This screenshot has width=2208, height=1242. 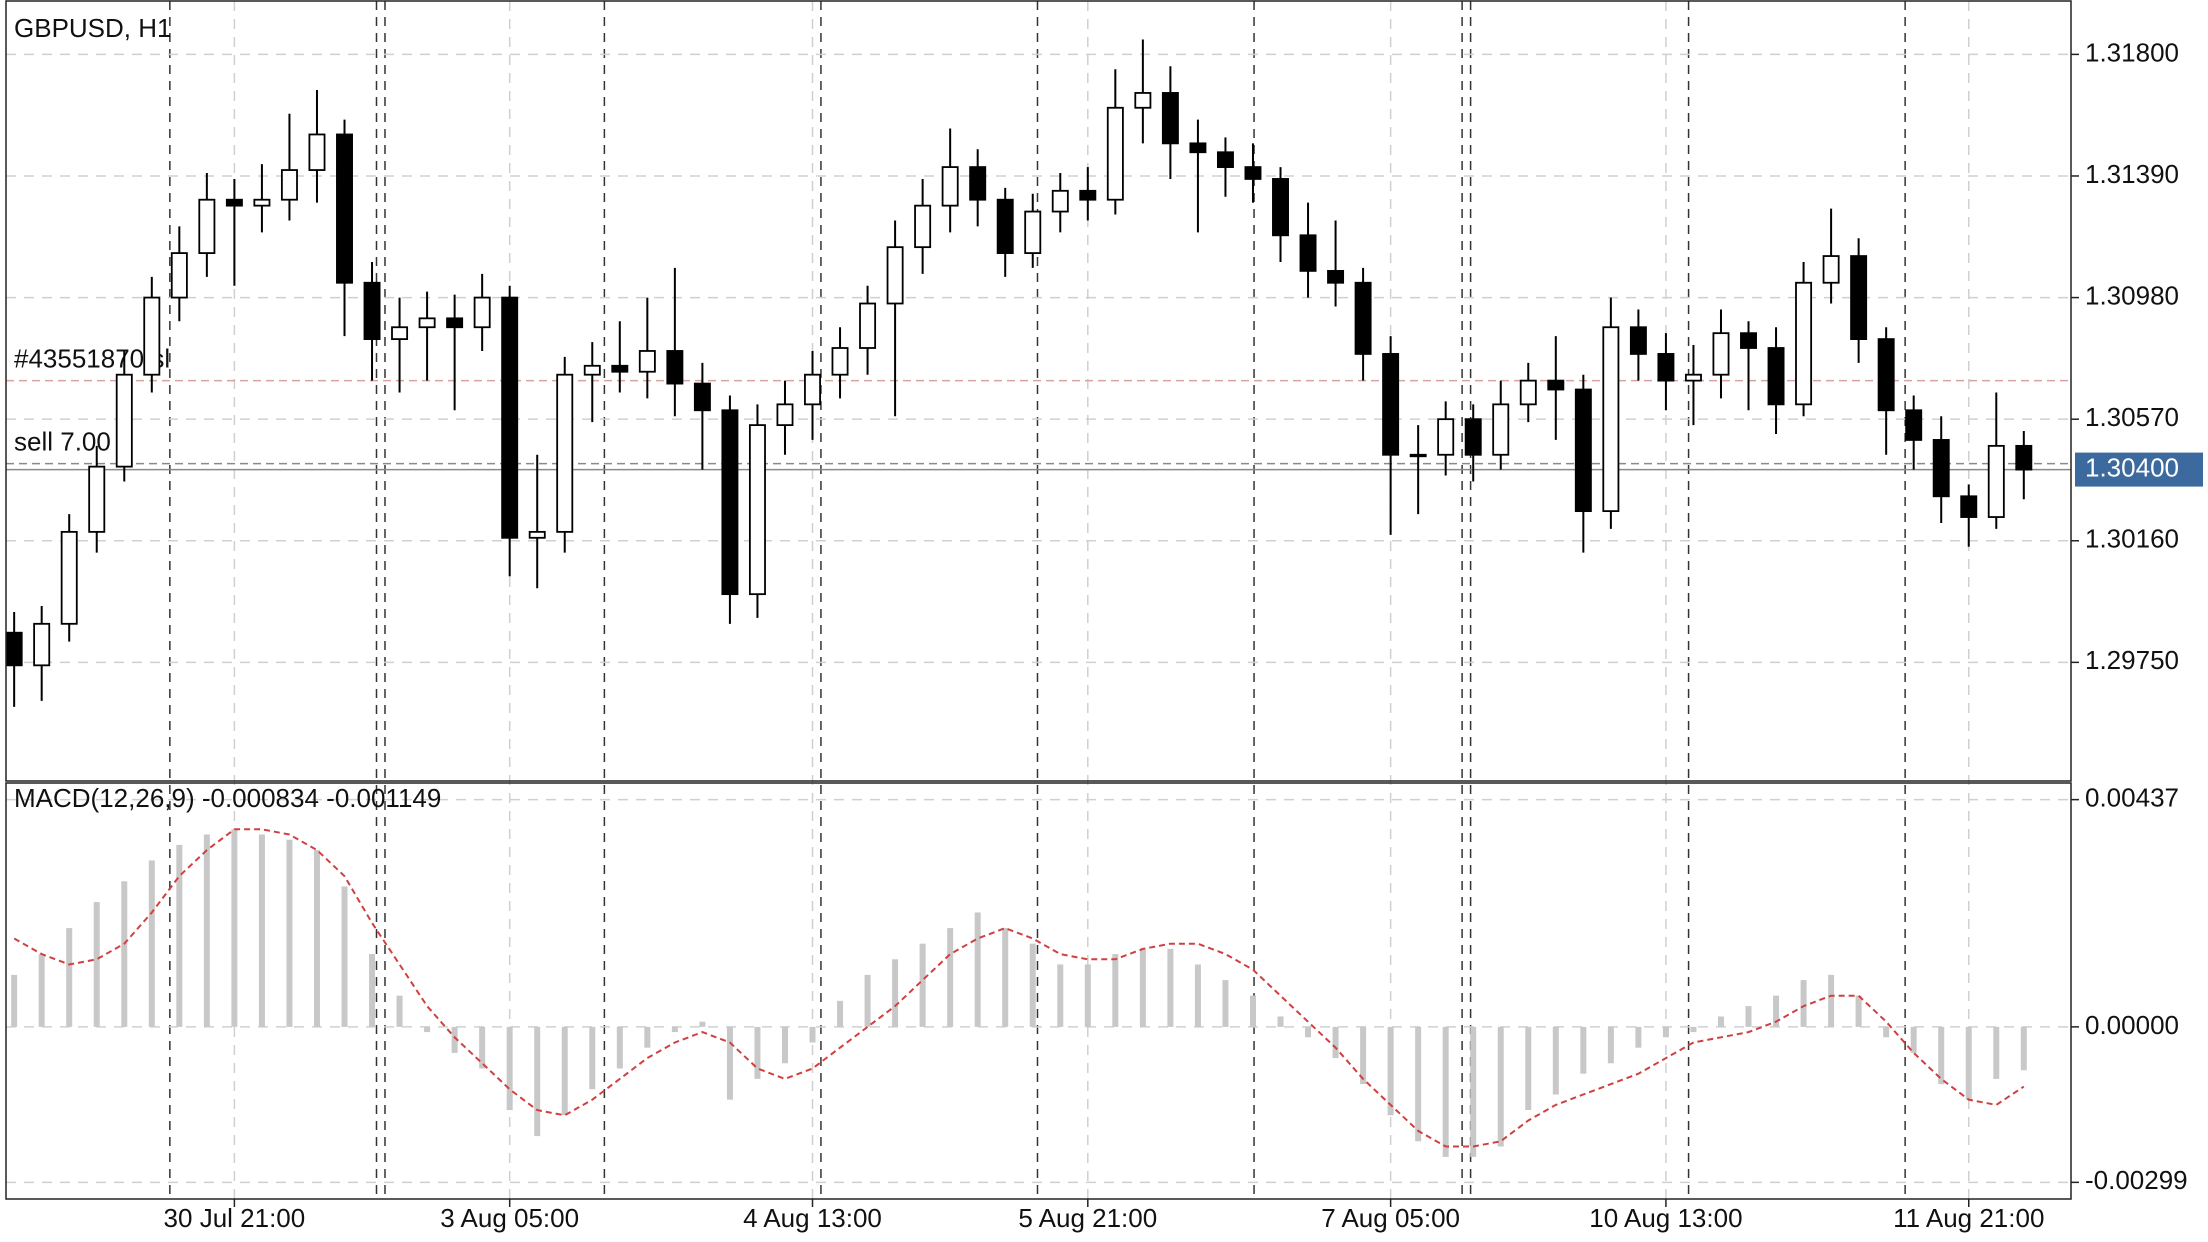 I want to click on x-tick-label: 5 Aug 21:00, so click(x=1087, y=1218).